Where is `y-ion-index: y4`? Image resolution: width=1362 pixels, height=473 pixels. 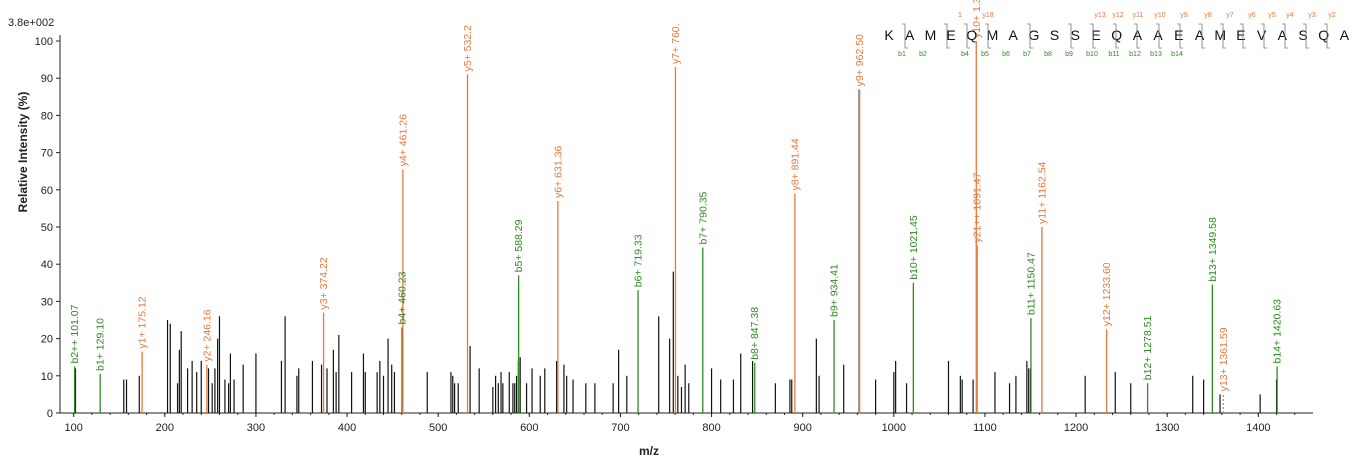 y-ion-index: y4 is located at coordinates (1290, 15).